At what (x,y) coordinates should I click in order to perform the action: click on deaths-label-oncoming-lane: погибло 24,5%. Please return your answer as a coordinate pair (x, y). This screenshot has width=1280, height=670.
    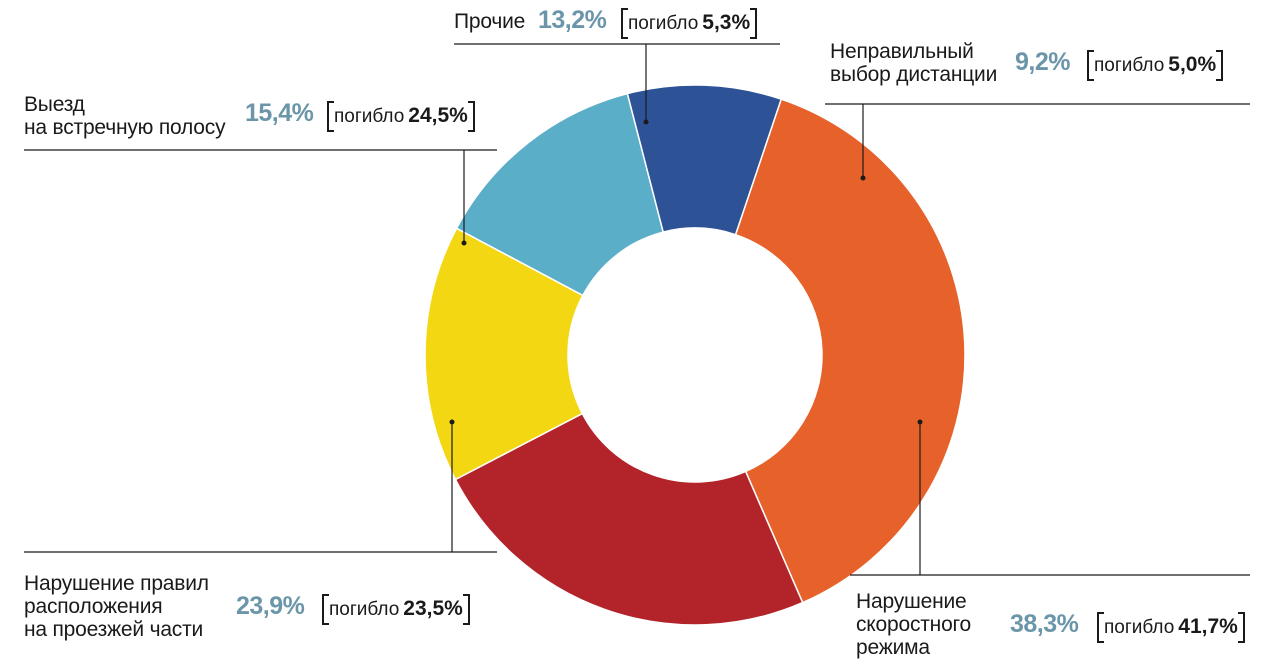
    Looking at the image, I should click on (401, 116).